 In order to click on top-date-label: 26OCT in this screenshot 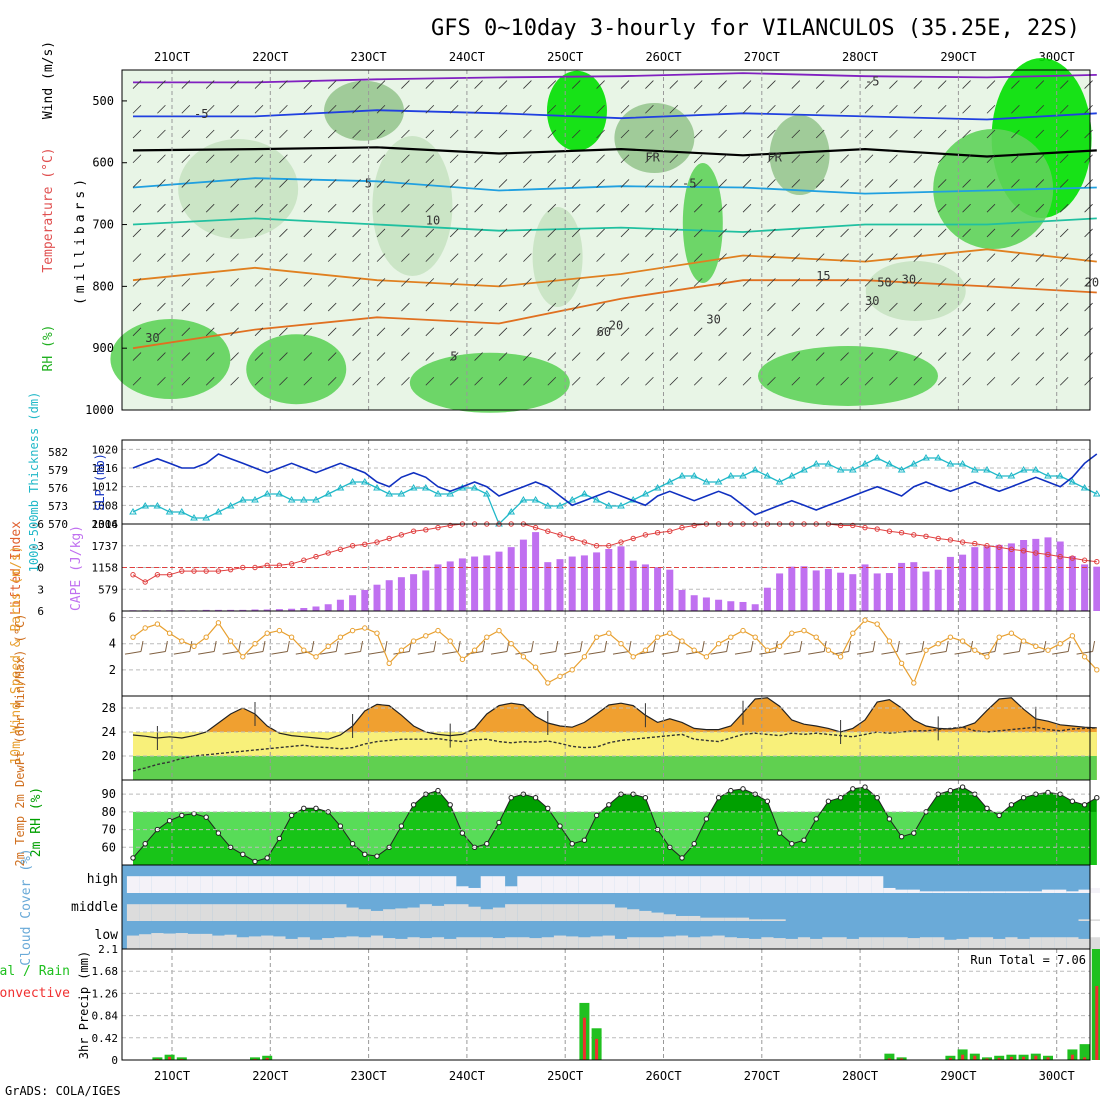, I will do `click(663, 57)`.